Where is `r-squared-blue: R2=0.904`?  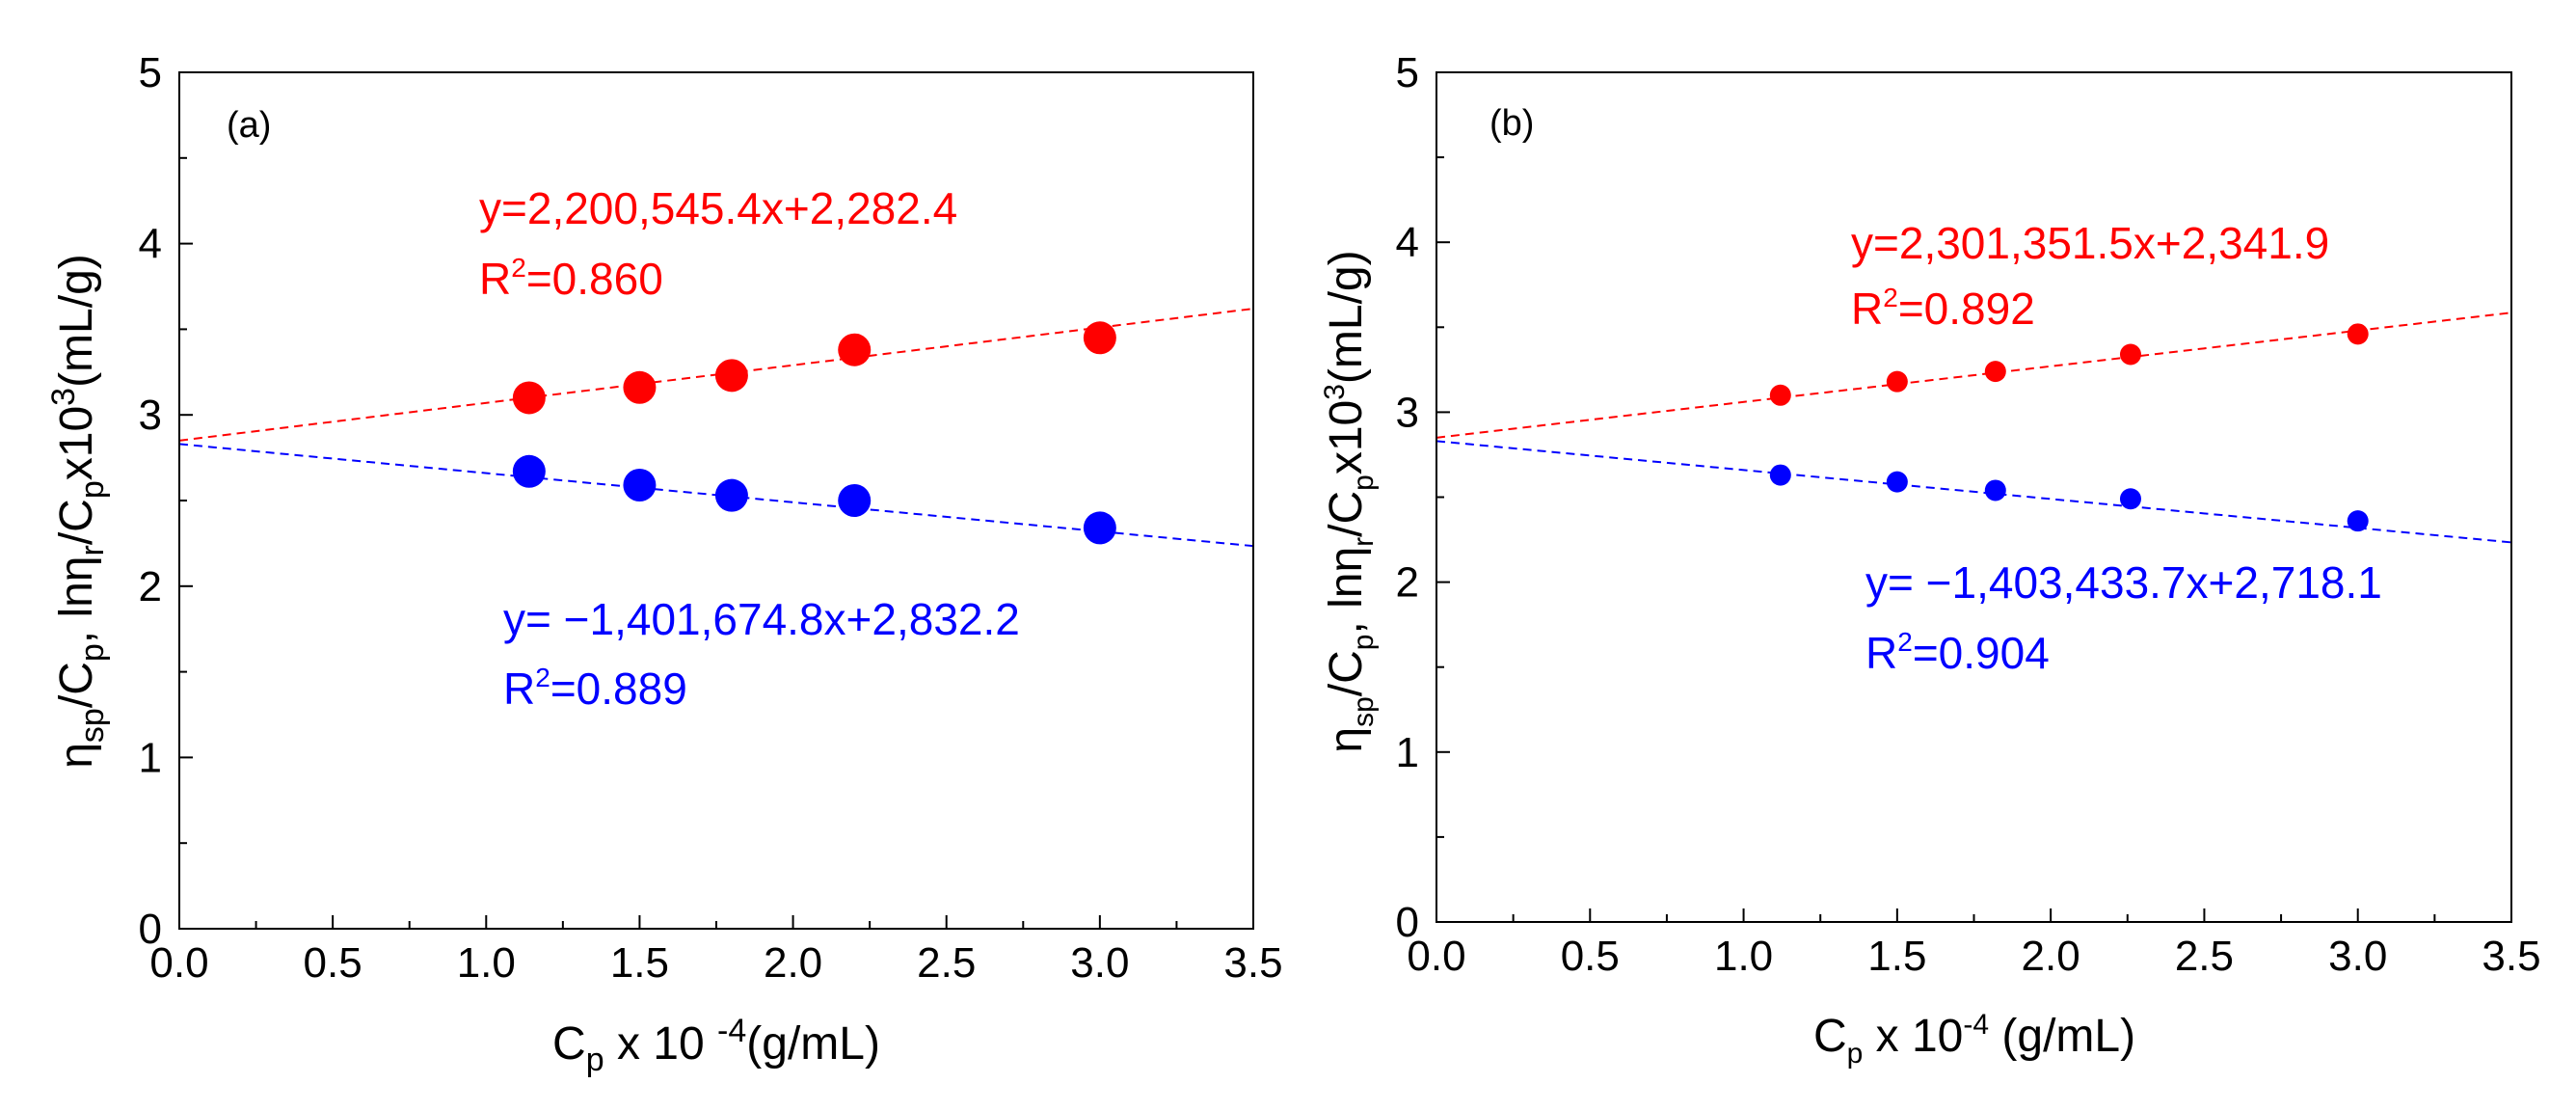 r-squared-blue: R2=0.904 is located at coordinates (1958, 652).